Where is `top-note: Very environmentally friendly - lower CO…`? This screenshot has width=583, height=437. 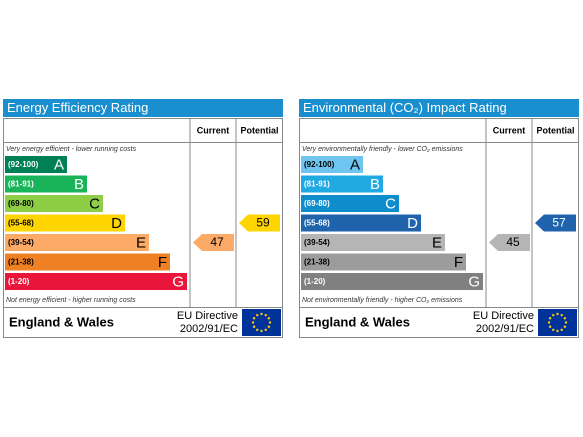
top-note: Very environmentally friendly - lower CO… is located at coordinates (382, 149).